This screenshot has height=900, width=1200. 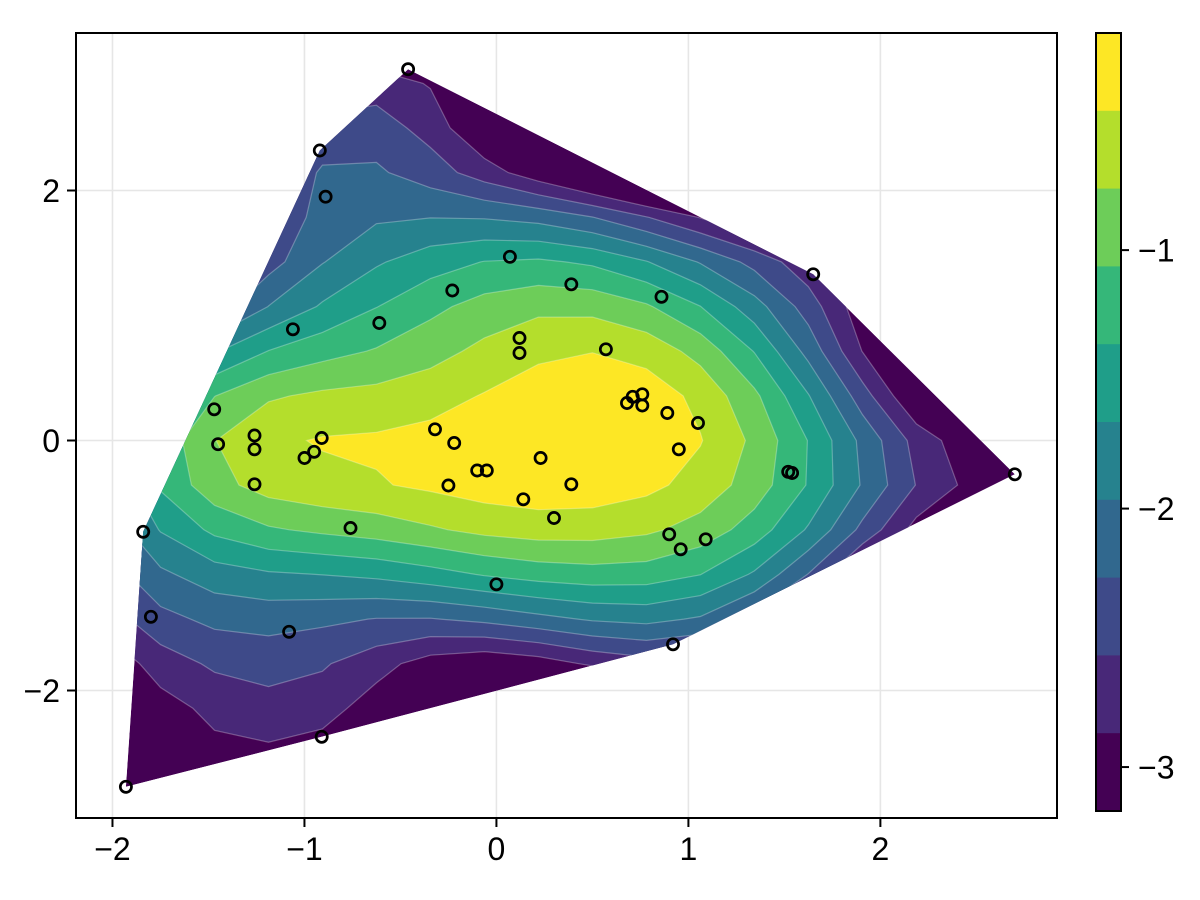 I want to click on y-tick-label: 2, so click(x=51, y=191).